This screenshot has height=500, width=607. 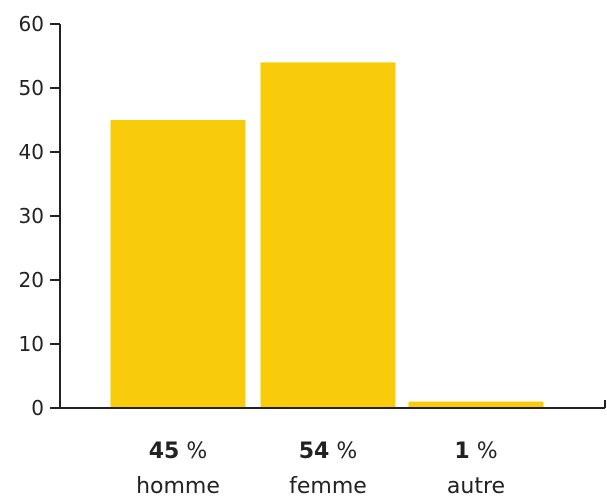 What do you see at coordinates (164, 451) in the screenshot?
I see `value-label-number: 45` at bounding box center [164, 451].